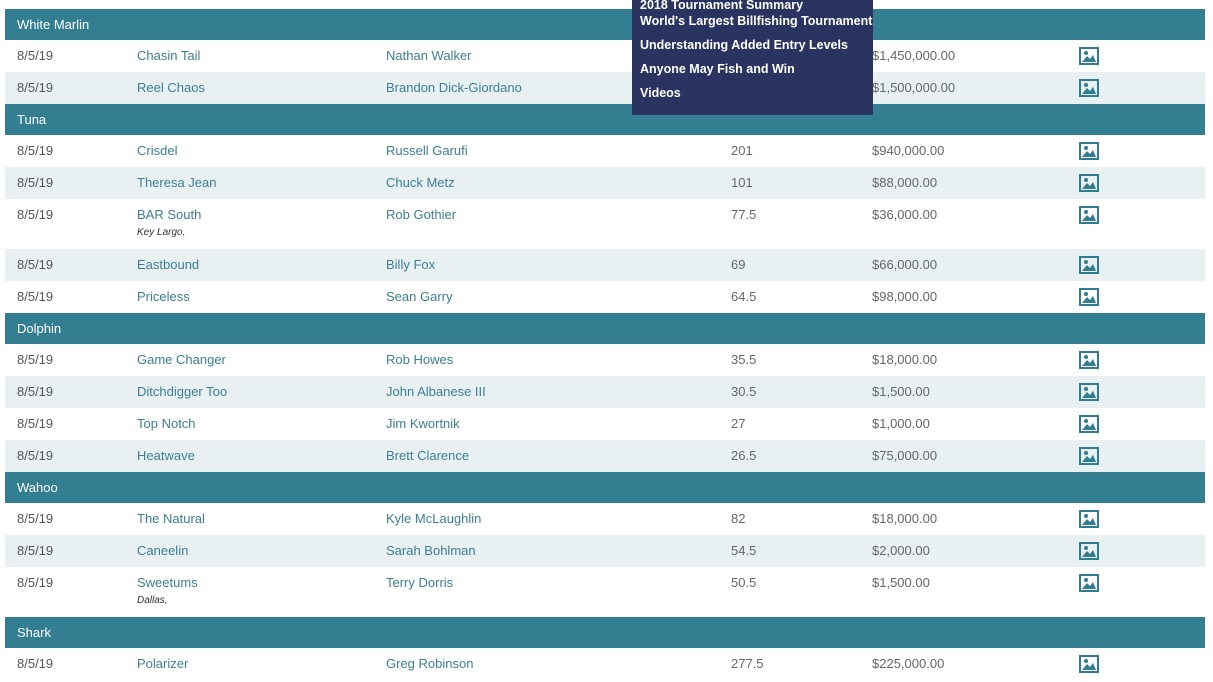  Describe the element at coordinates (744, 359) in the screenshot. I see `weight-cell: 35.5` at that location.